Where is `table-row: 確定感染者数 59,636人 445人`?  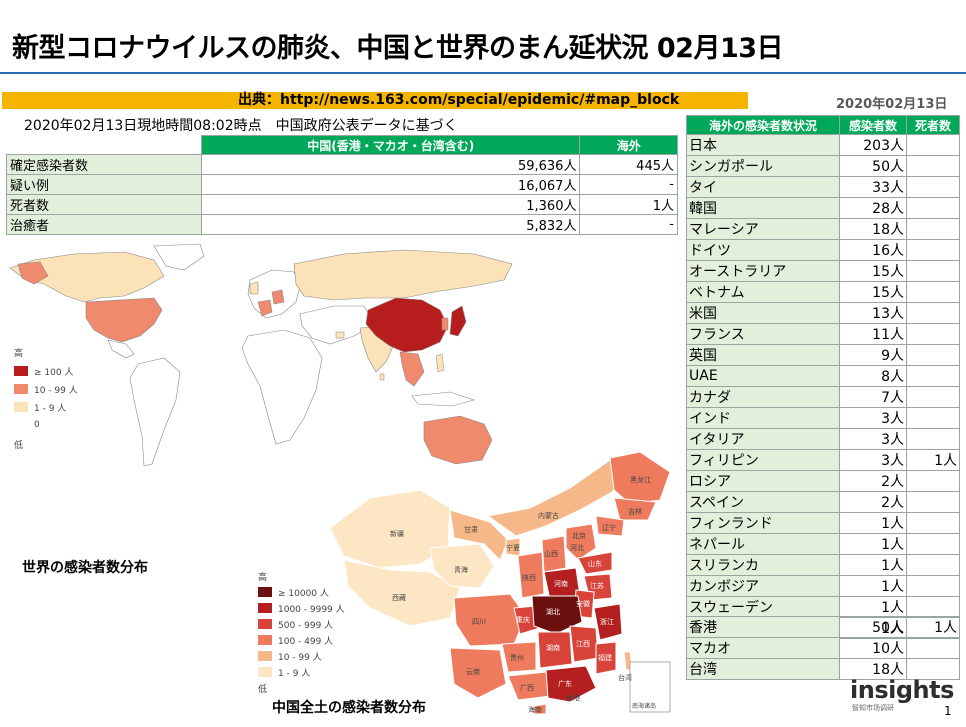 table-row: 確定感染者数 59,636人 445人 is located at coordinates (342, 164).